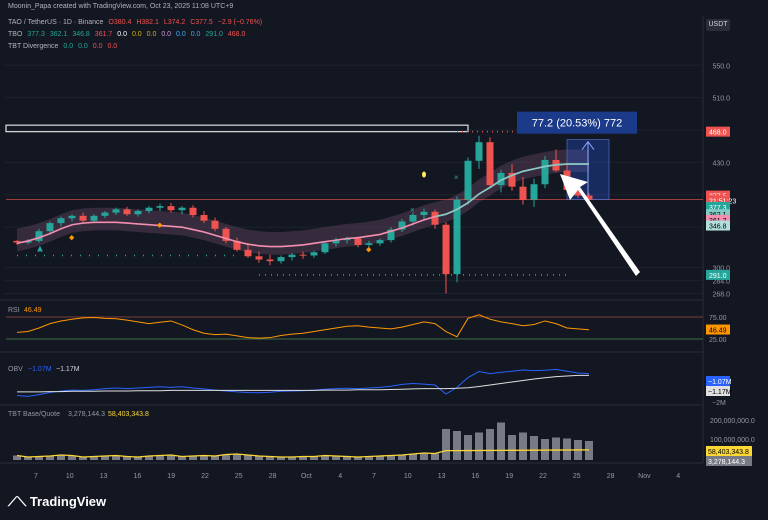 This screenshot has height=520, width=768. I want to click on time-tick-label: 28, so click(611, 476).